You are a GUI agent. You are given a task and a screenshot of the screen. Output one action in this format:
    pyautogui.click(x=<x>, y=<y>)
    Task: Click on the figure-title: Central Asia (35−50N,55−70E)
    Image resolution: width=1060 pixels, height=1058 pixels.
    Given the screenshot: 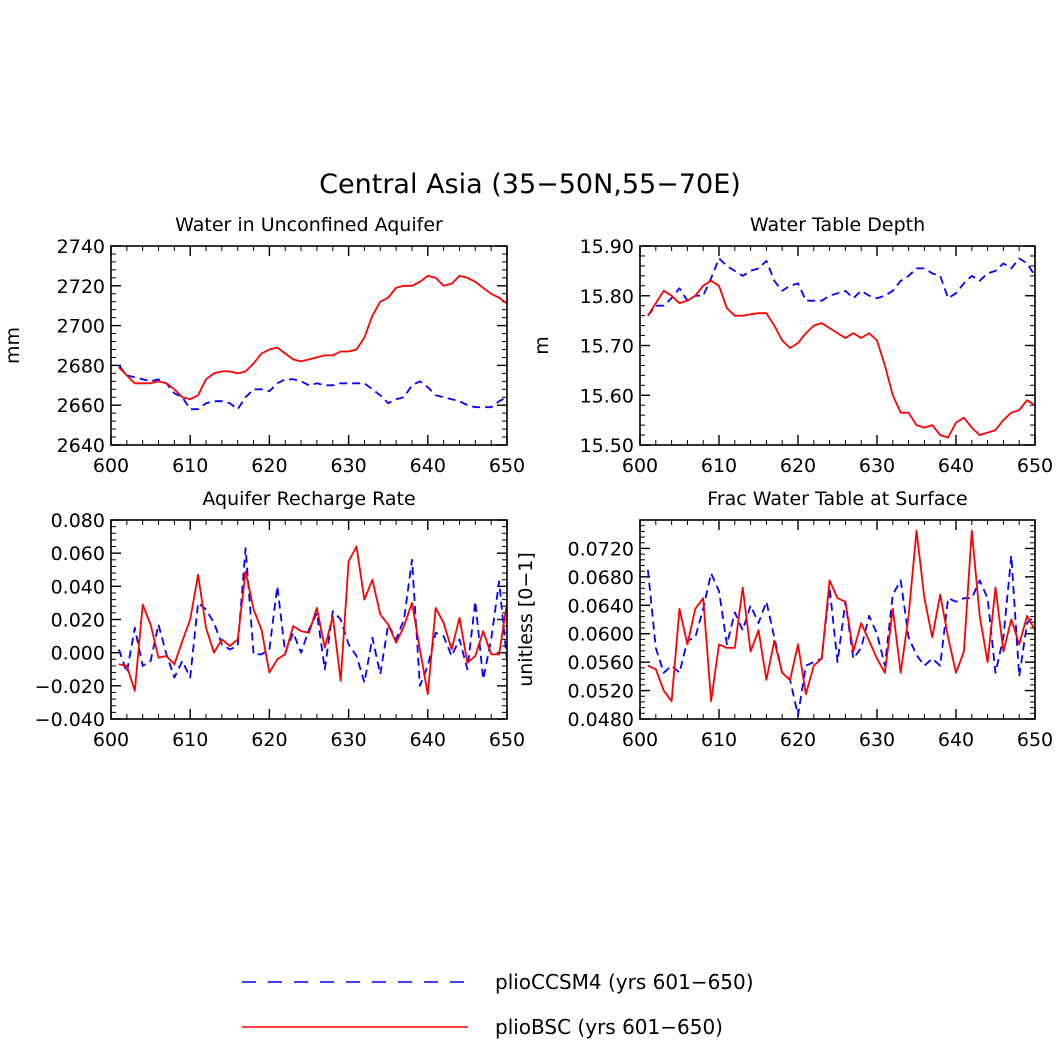 What is the action you would take?
    pyautogui.click(x=530, y=184)
    